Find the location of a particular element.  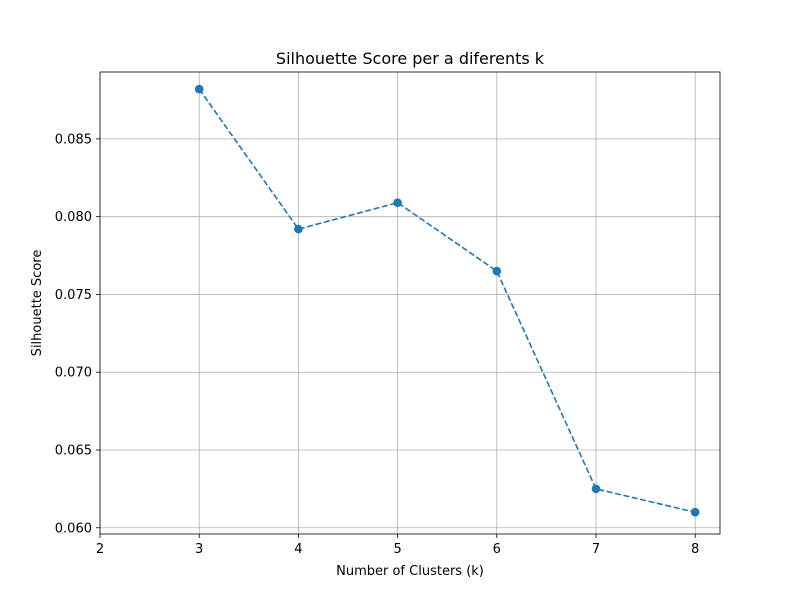

y-tick-label: 0.085 is located at coordinates (73, 139).